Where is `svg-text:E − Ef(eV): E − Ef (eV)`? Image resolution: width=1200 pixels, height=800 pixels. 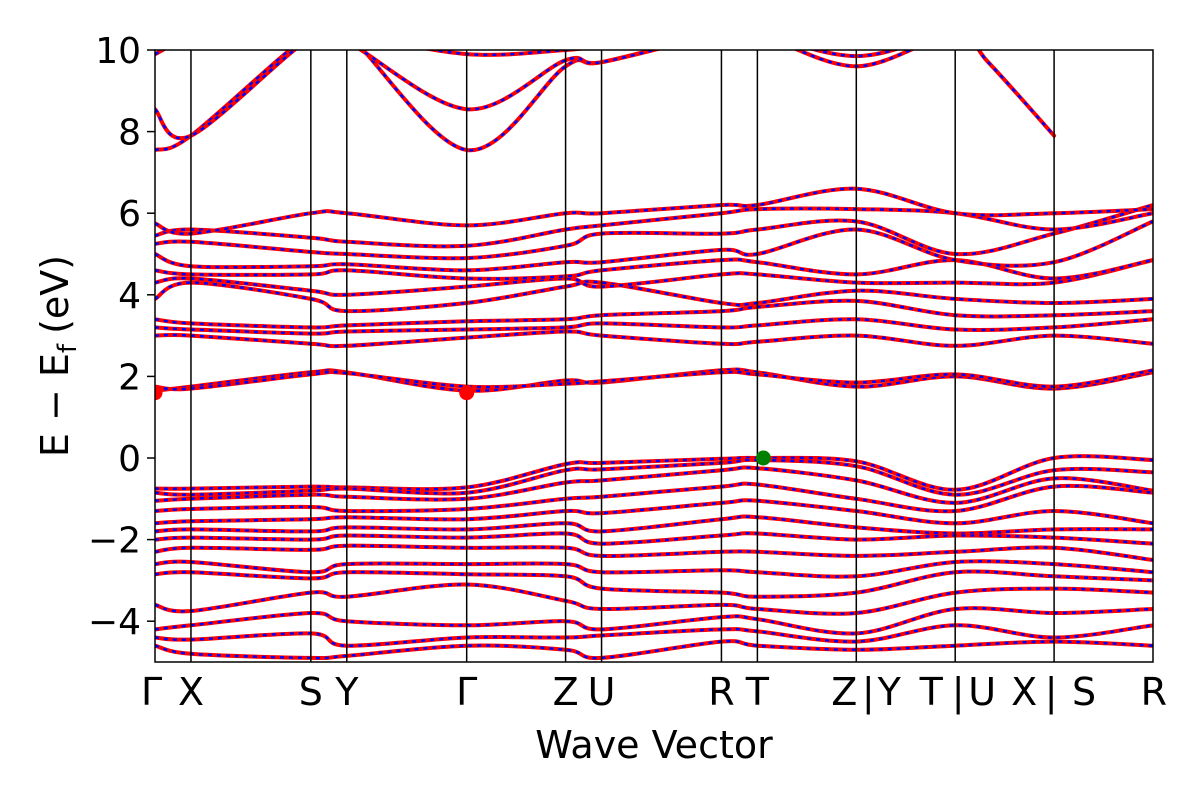 svg-text:E − Ef(eV): E − Ef (eV) is located at coordinates (58, 356).